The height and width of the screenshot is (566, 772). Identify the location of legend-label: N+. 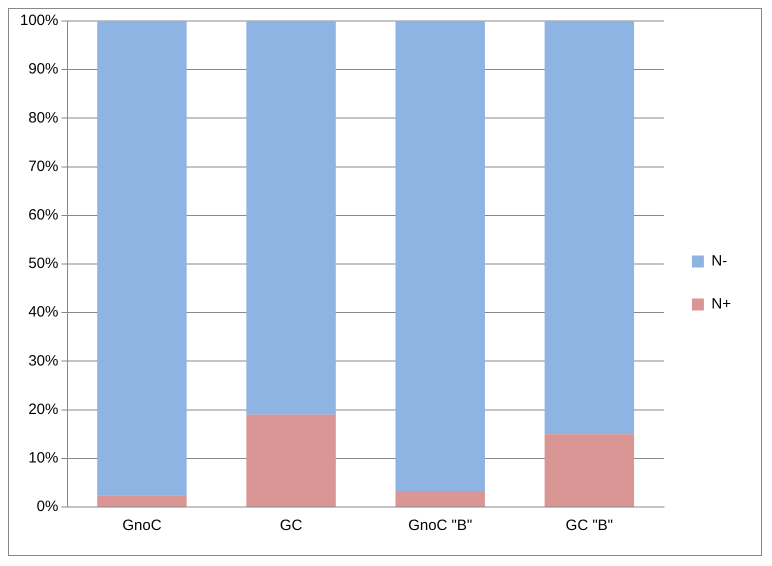
(721, 304).